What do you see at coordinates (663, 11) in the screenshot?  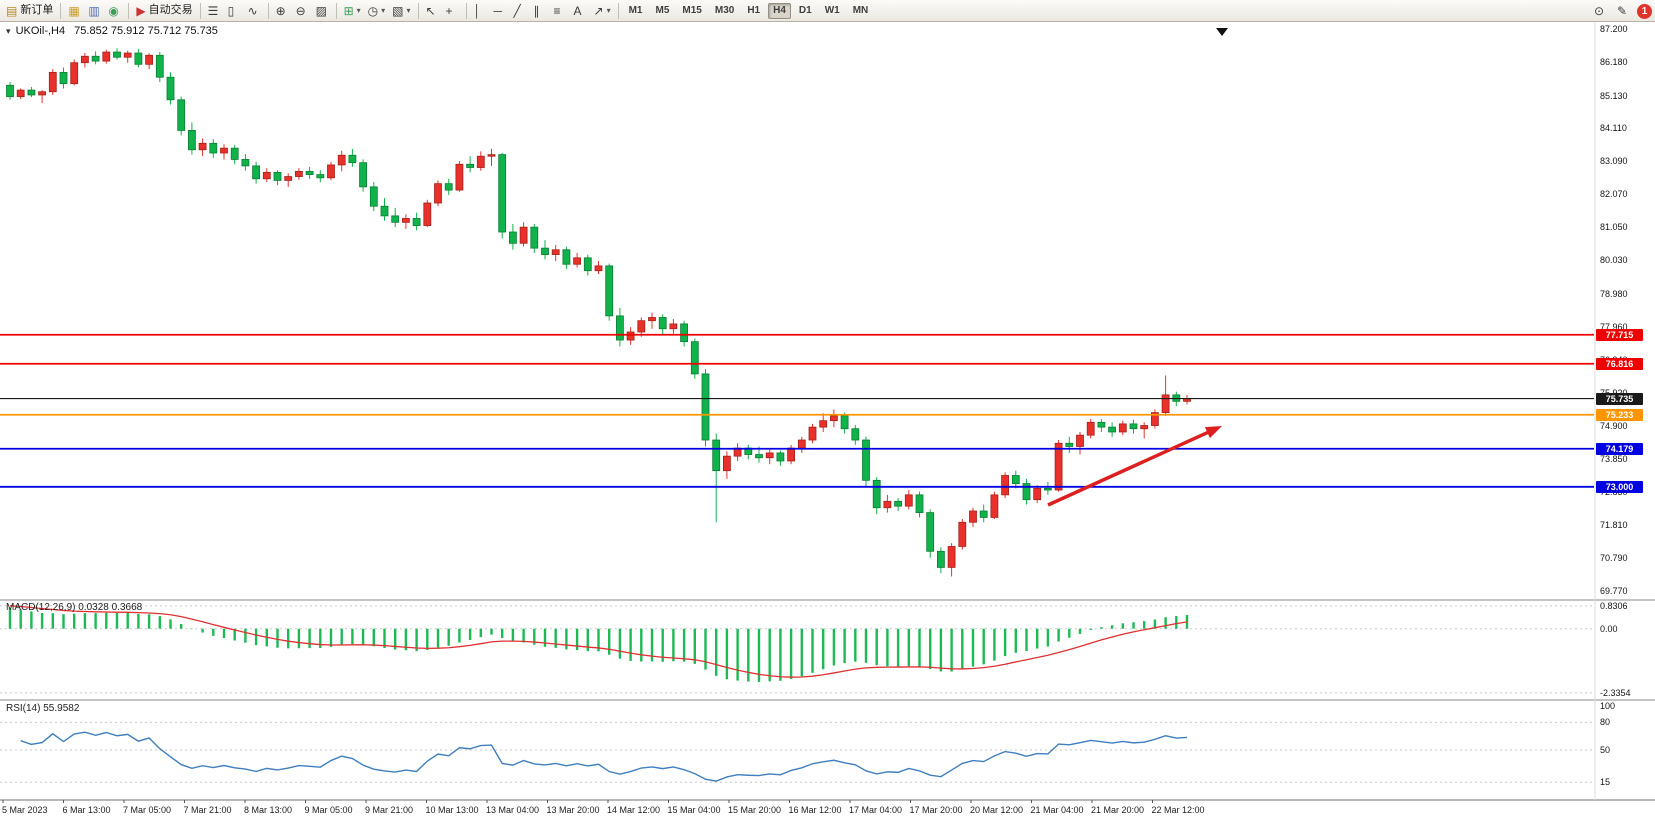 I see `timeframe-button-m5: M5` at bounding box center [663, 11].